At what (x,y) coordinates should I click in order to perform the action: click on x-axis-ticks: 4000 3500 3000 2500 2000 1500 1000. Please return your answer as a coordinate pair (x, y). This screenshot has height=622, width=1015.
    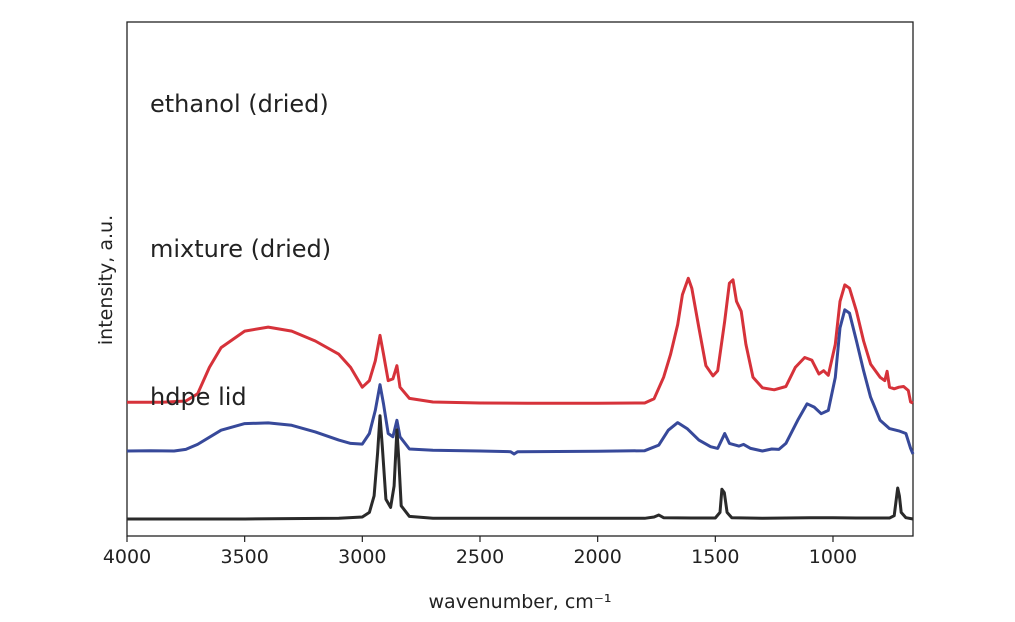
    Looking at the image, I should click on (480, 552).